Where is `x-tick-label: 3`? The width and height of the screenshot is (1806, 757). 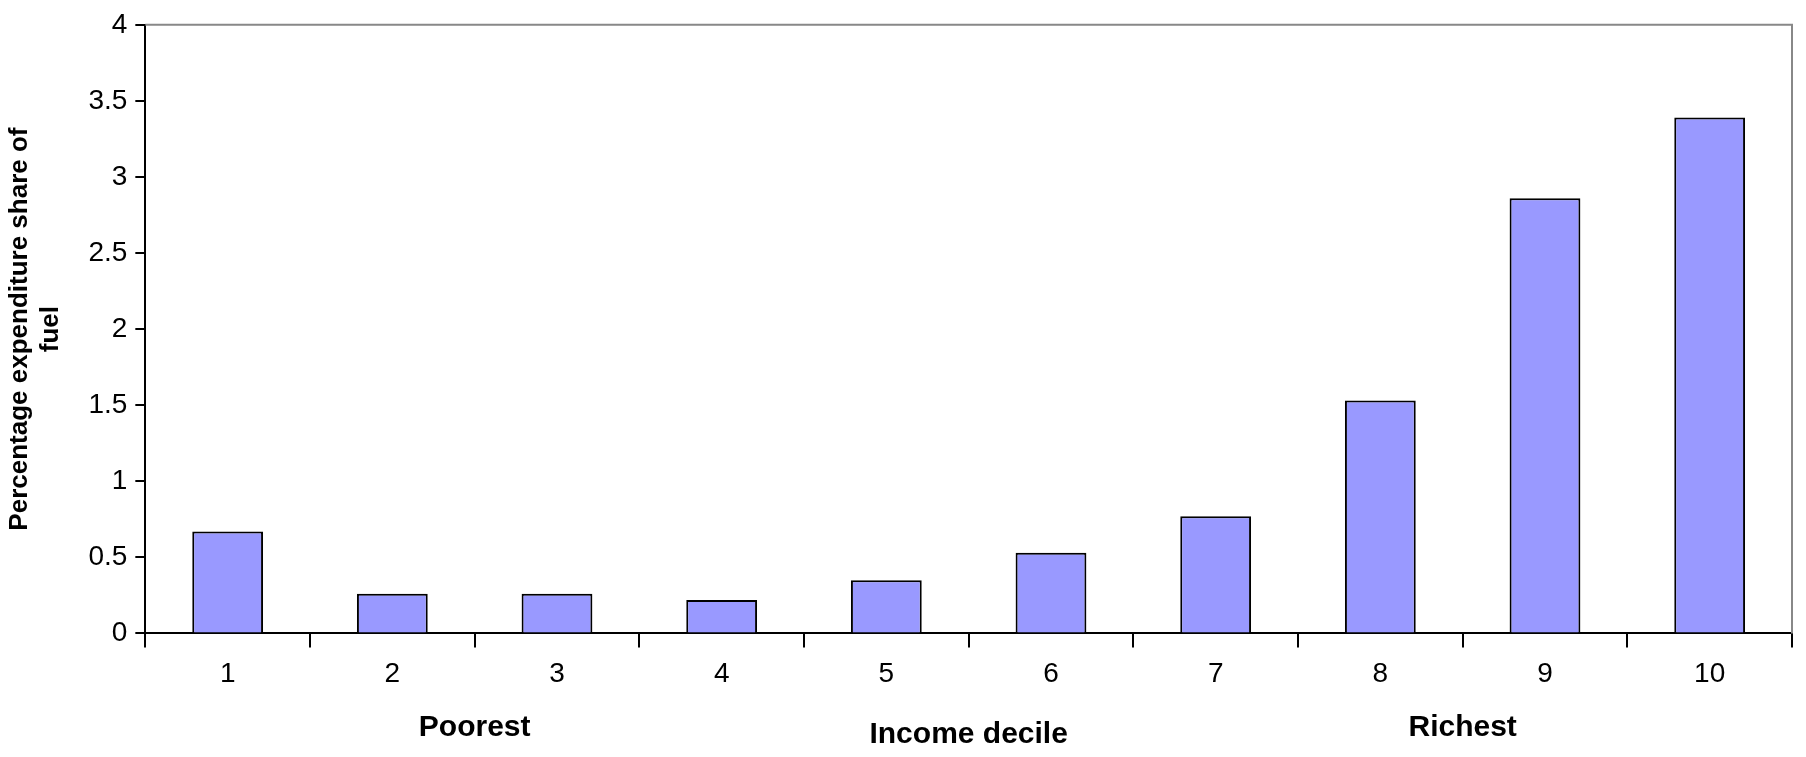 x-tick-label: 3 is located at coordinates (557, 672).